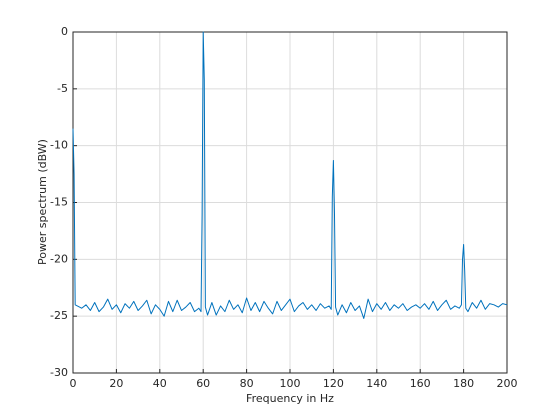 The width and height of the screenshot is (560, 420). Describe the element at coordinates (59, 145) in the screenshot. I see `y-tick-label: -10` at that location.